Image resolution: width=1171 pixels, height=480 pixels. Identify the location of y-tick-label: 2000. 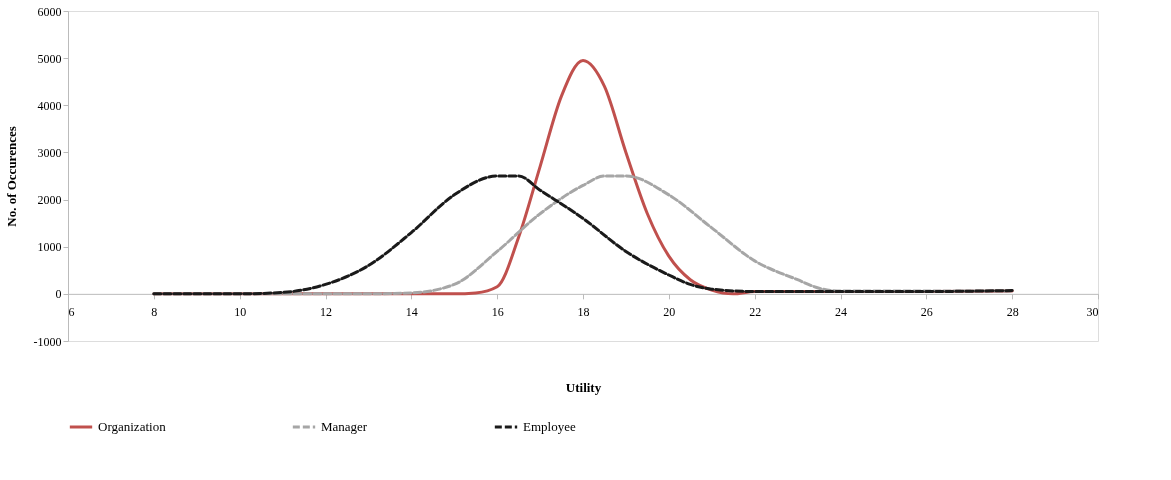
(49, 200).